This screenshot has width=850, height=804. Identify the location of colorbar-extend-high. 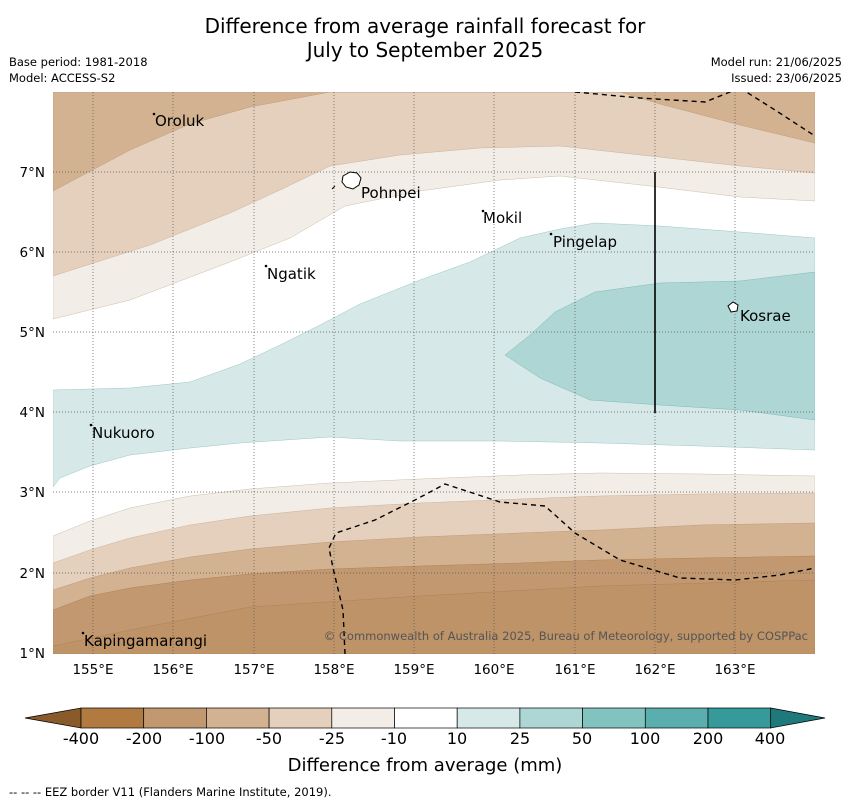
(798, 718).